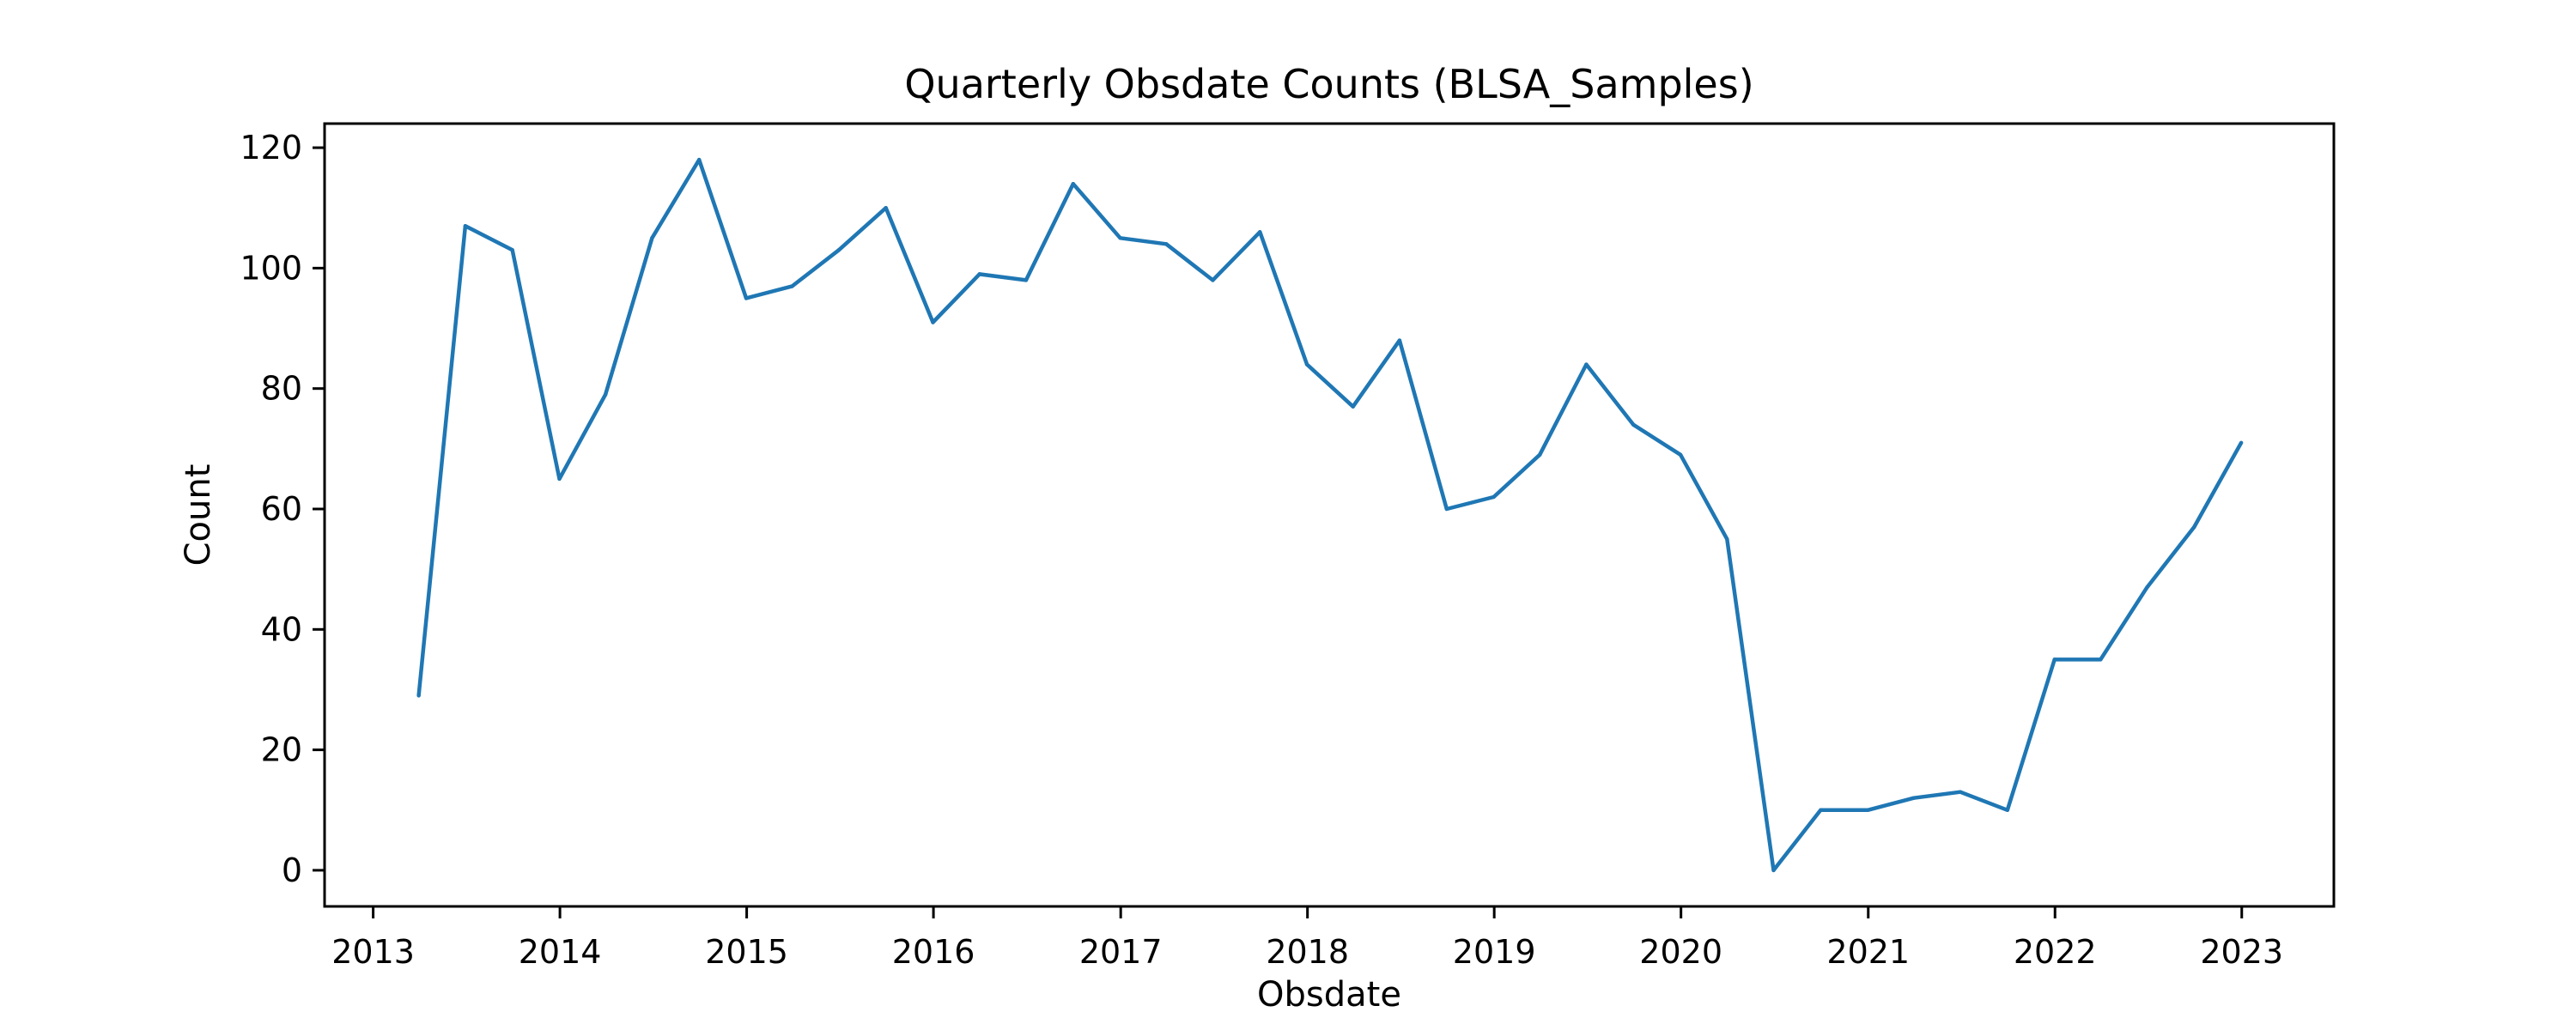 The height and width of the screenshot is (1030, 2576). I want to click on x-tick-label: 2022, so click(2055, 952).